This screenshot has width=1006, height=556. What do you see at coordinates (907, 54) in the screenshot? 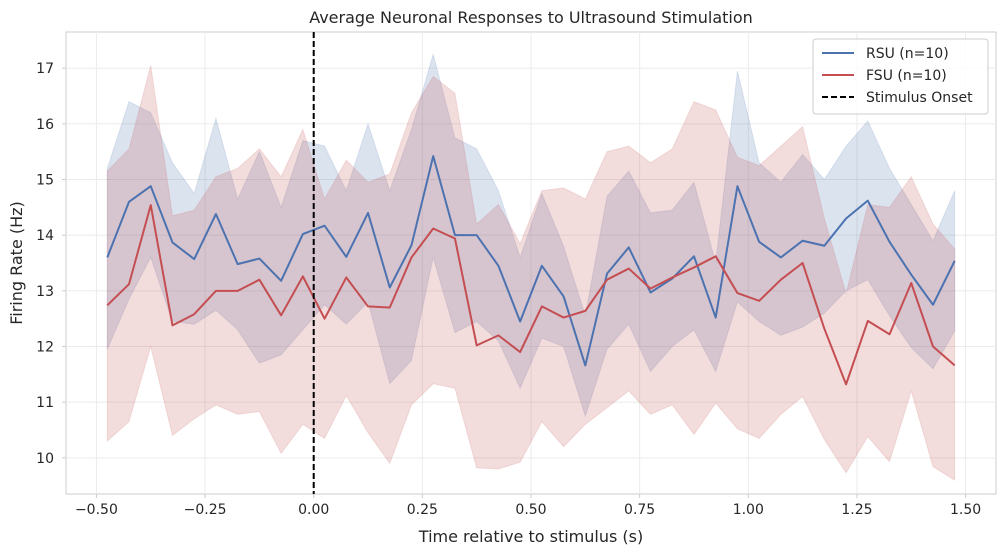
I see `legend-label-rsu: RSU (n=10)` at bounding box center [907, 54].